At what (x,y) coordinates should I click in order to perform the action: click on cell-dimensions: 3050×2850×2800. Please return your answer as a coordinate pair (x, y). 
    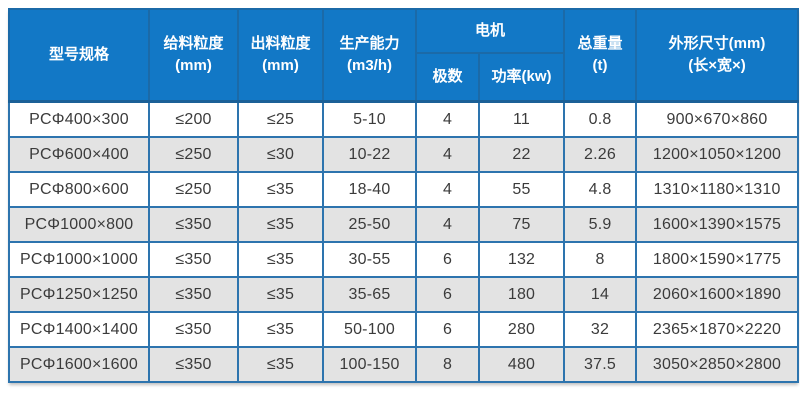
    Looking at the image, I should click on (717, 364).